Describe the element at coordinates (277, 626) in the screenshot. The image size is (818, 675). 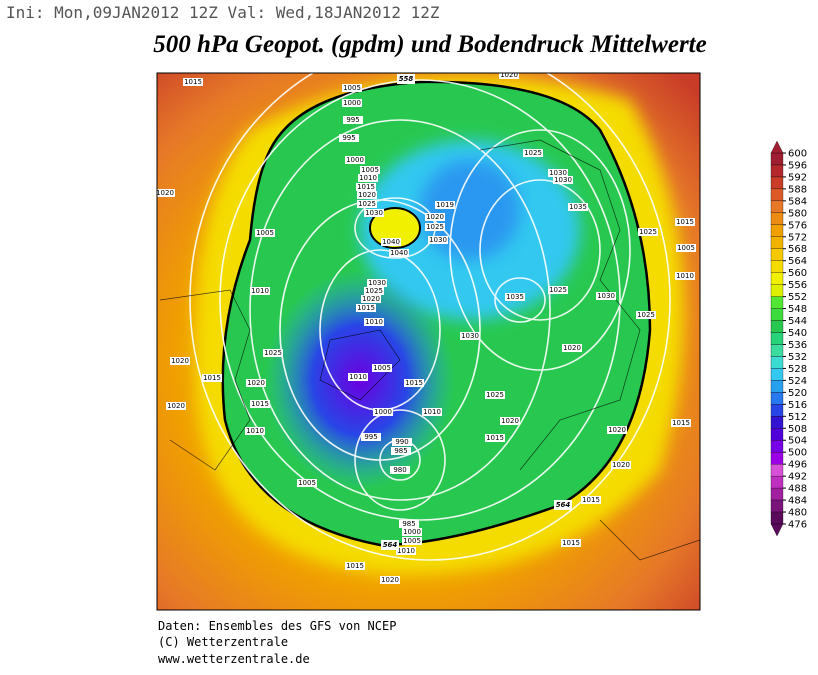
I see `footer-line: Daten: Ensembles des GFS von NCEP` at that location.